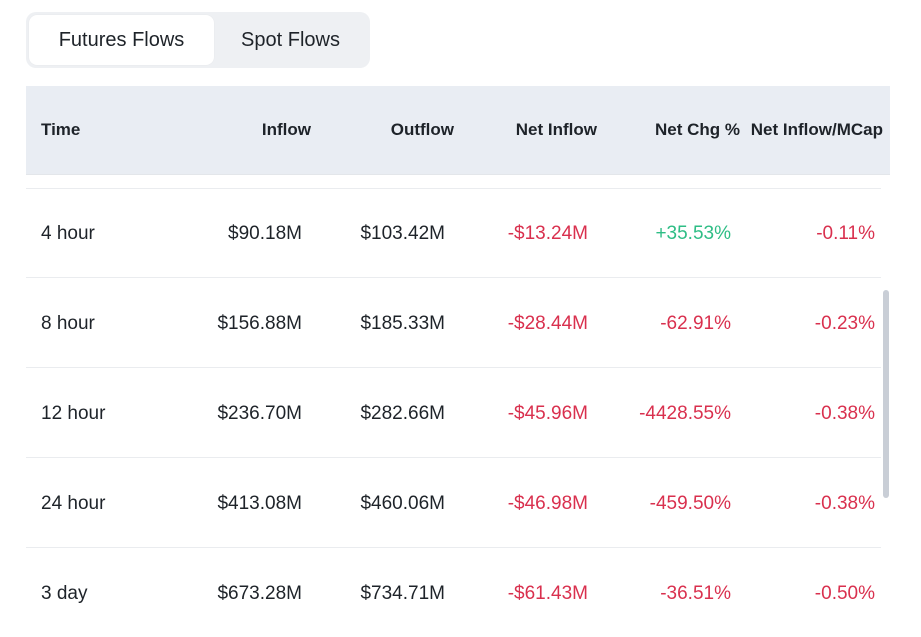 This screenshot has width=921, height=637. What do you see at coordinates (844, 593) in the screenshot?
I see `cell-net-inflow-mcap: -0.50%` at bounding box center [844, 593].